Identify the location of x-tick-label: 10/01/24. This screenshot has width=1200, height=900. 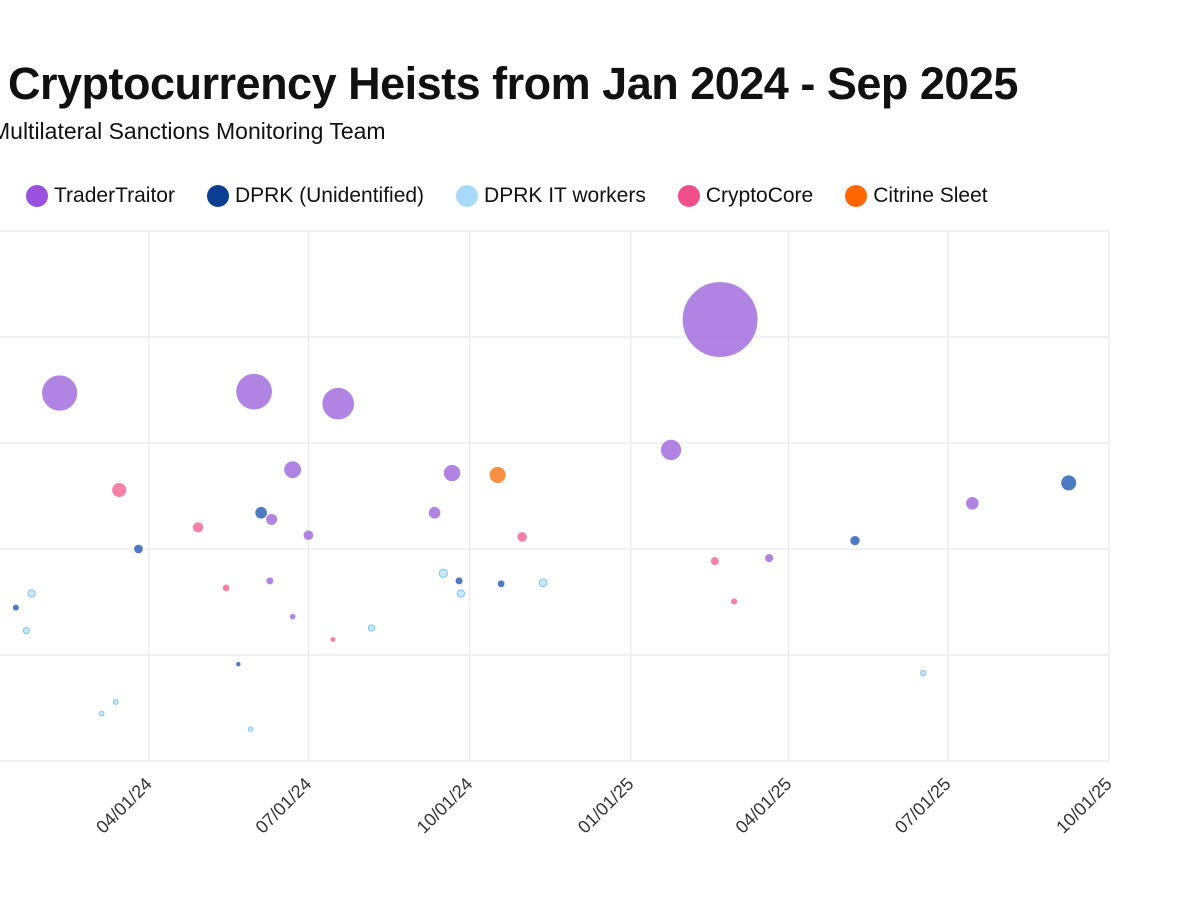
(445, 806).